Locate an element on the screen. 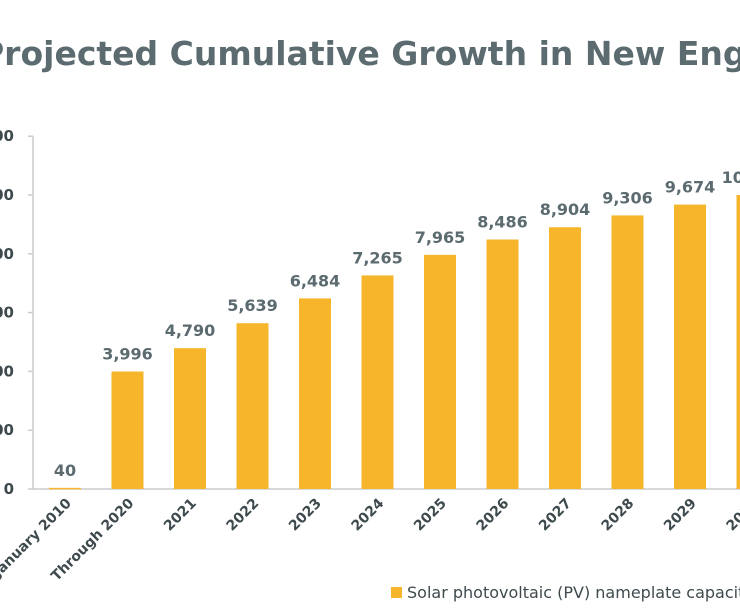  data-label: 3,996 is located at coordinates (127, 354).